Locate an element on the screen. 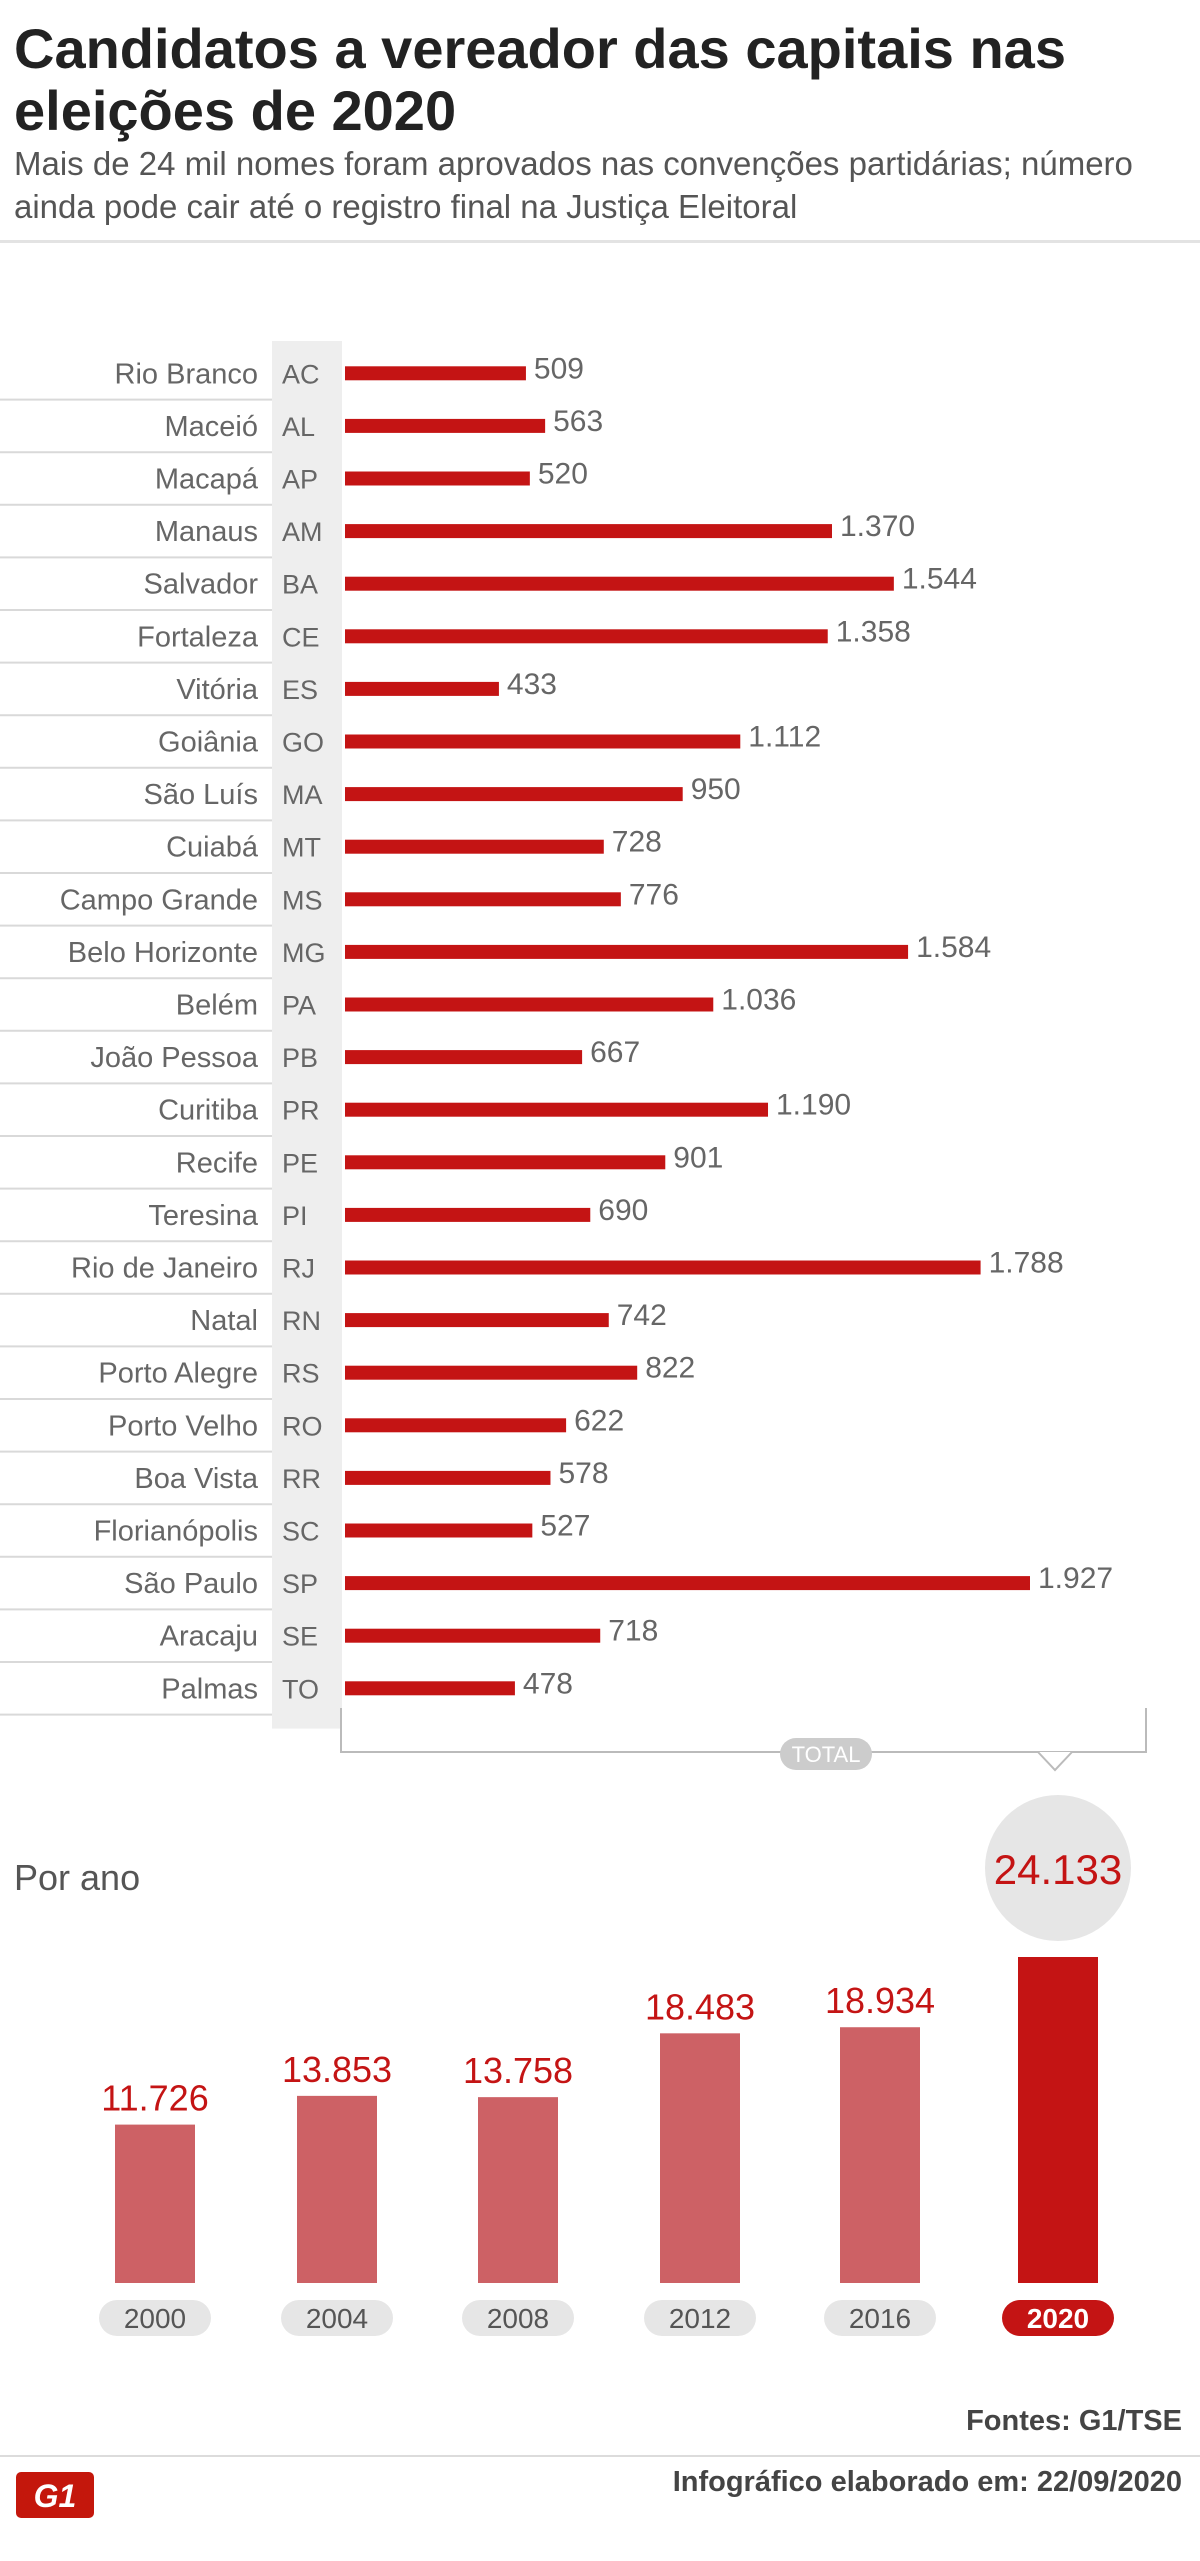 The width and height of the screenshot is (1200, 2561). uf-label: GO is located at coordinates (303, 743).